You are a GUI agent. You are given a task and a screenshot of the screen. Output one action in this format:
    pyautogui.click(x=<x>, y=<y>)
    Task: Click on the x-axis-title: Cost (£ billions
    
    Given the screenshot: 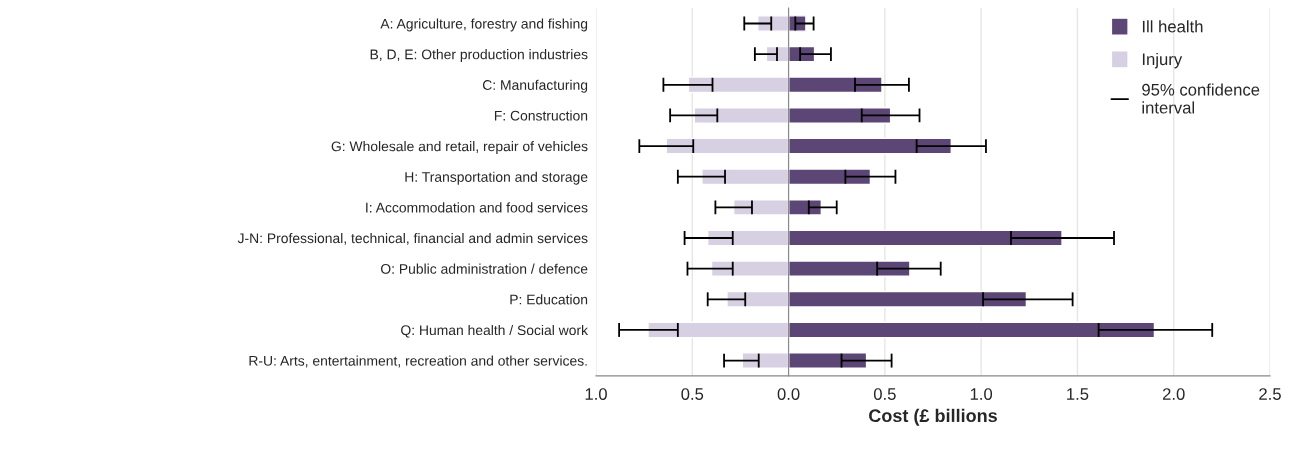 What is the action you would take?
    pyautogui.click(x=933, y=417)
    